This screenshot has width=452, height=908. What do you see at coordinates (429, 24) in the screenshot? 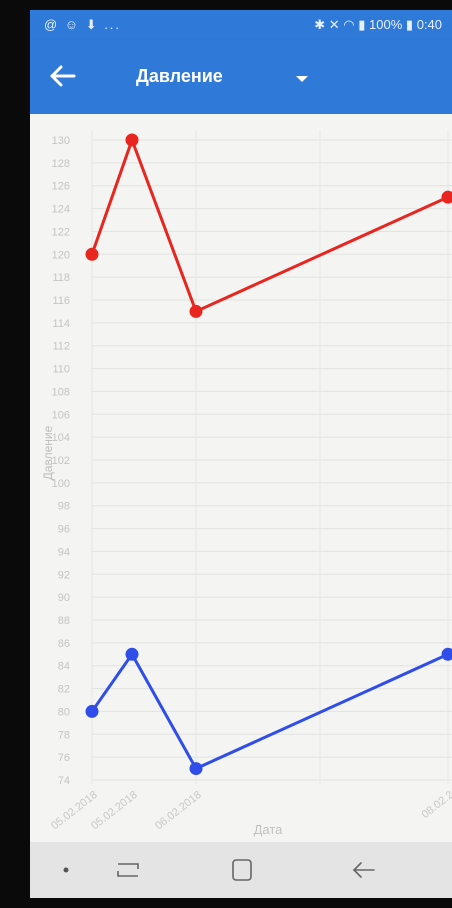
I see `clock: 0:40` at bounding box center [429, 24].